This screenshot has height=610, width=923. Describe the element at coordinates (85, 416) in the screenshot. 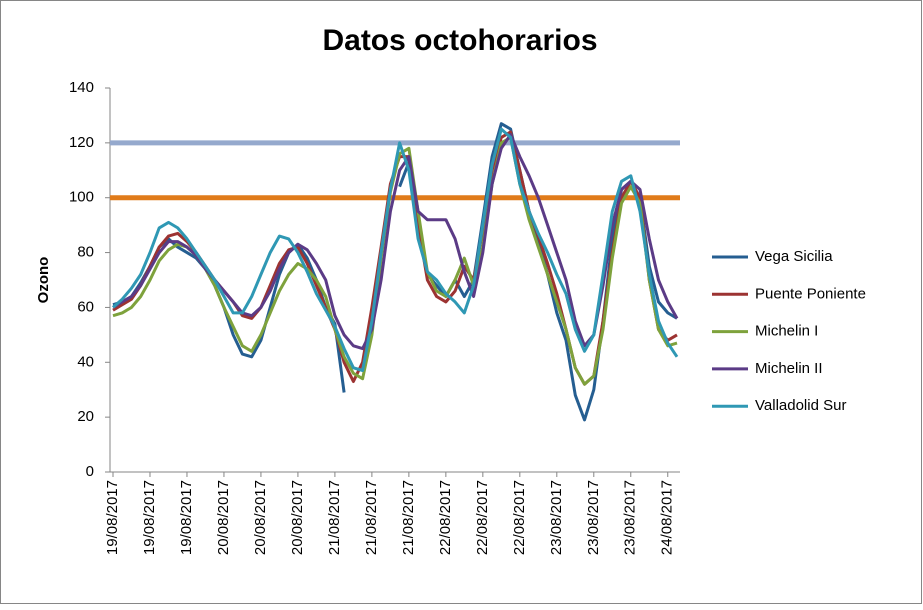

I see `y-tick-label: 20` at that location.